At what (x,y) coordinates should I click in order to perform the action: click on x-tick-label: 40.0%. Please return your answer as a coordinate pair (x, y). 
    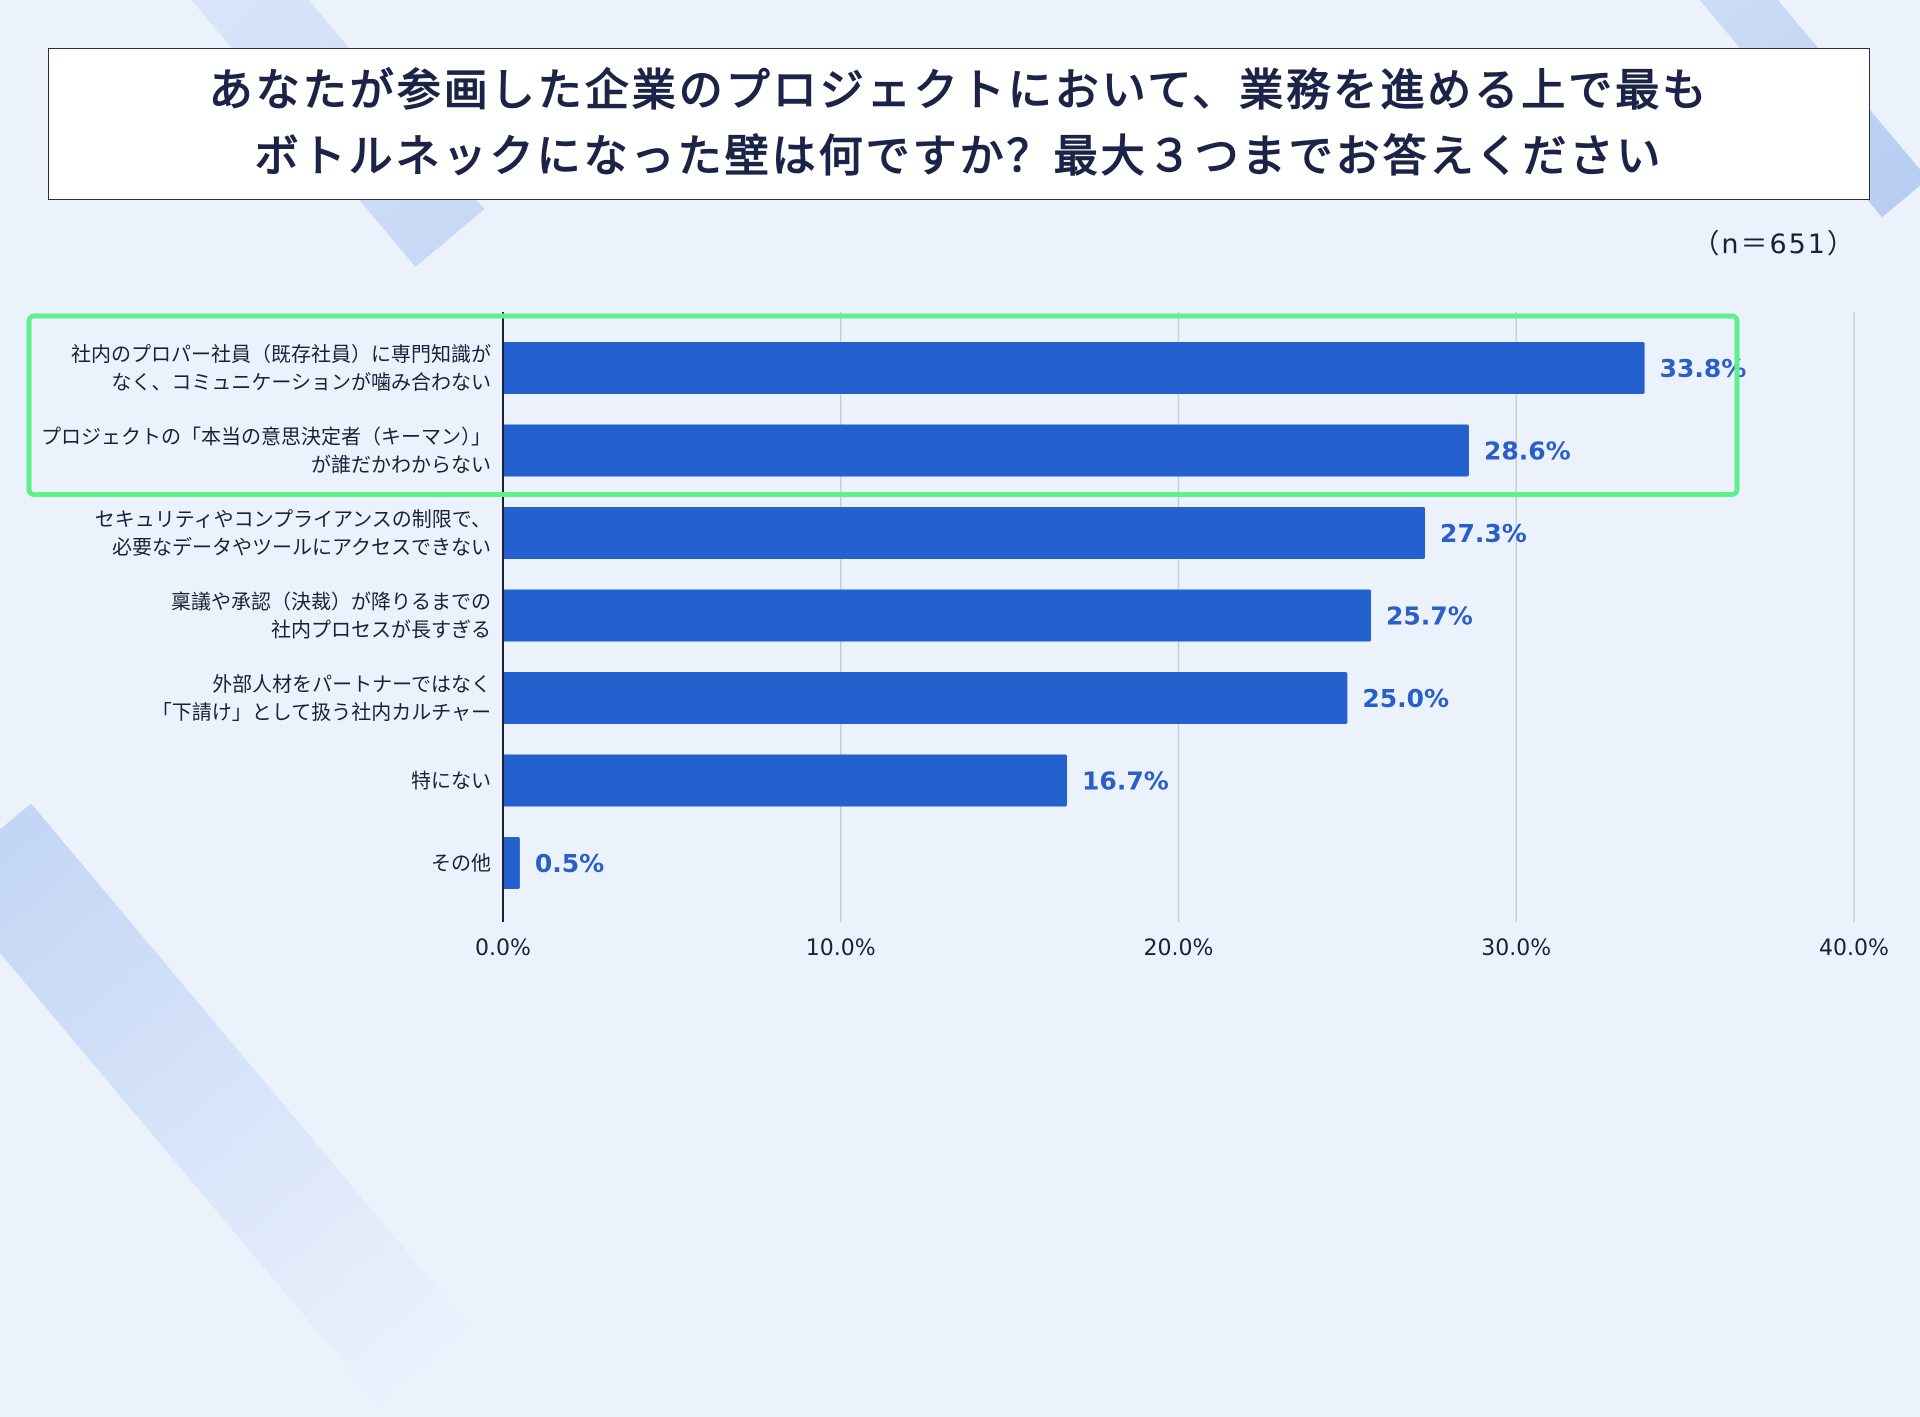
    Looking at the image, I should click on (1854, 948).